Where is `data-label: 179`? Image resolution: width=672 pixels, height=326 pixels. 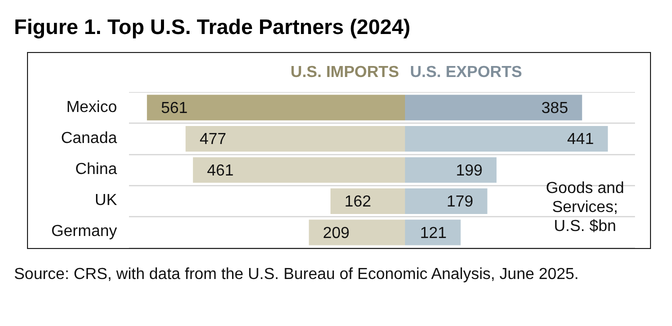
data-label: 179 is located at coordinates (460, 202).